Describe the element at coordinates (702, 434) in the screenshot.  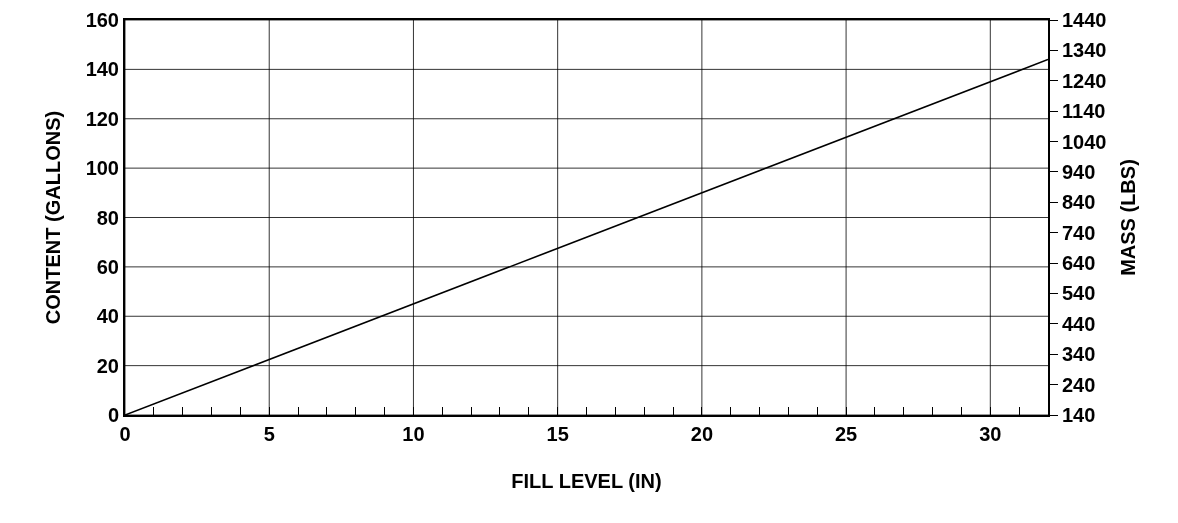
I see `x-tick-label: 20` at that location.